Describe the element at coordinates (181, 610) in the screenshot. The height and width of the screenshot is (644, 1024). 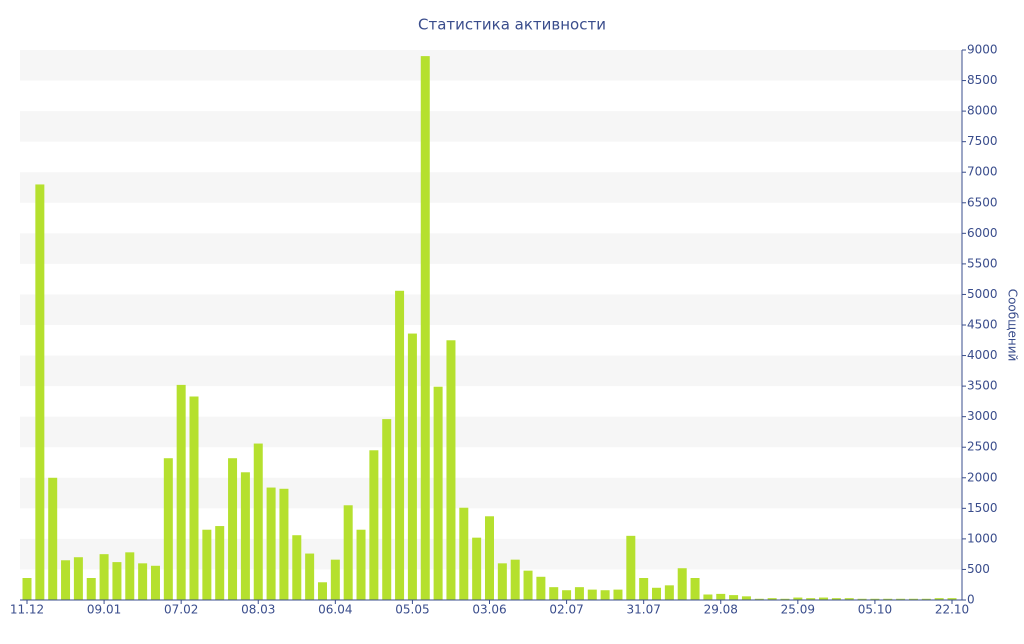
I see `x-tick-label: 07.02` at that location.